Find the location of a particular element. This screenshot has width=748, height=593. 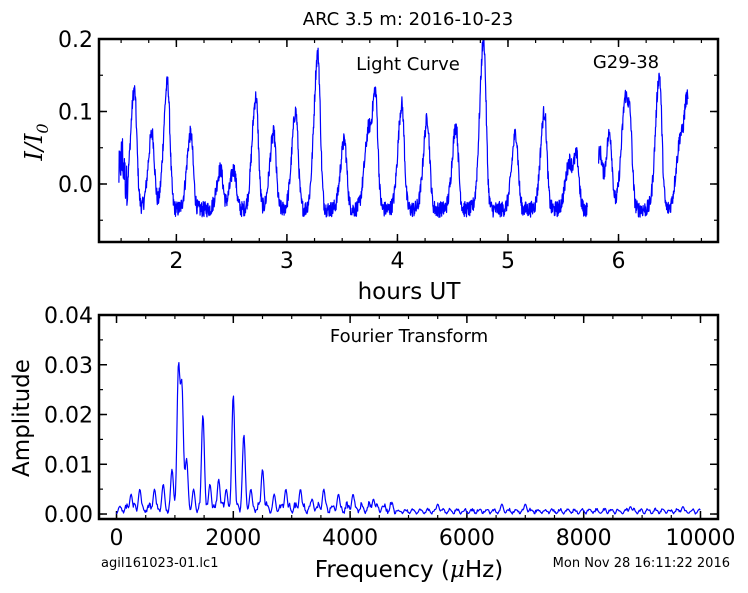

fourier-y-axis-label: Amplitude is located at coordinates (22, 418).